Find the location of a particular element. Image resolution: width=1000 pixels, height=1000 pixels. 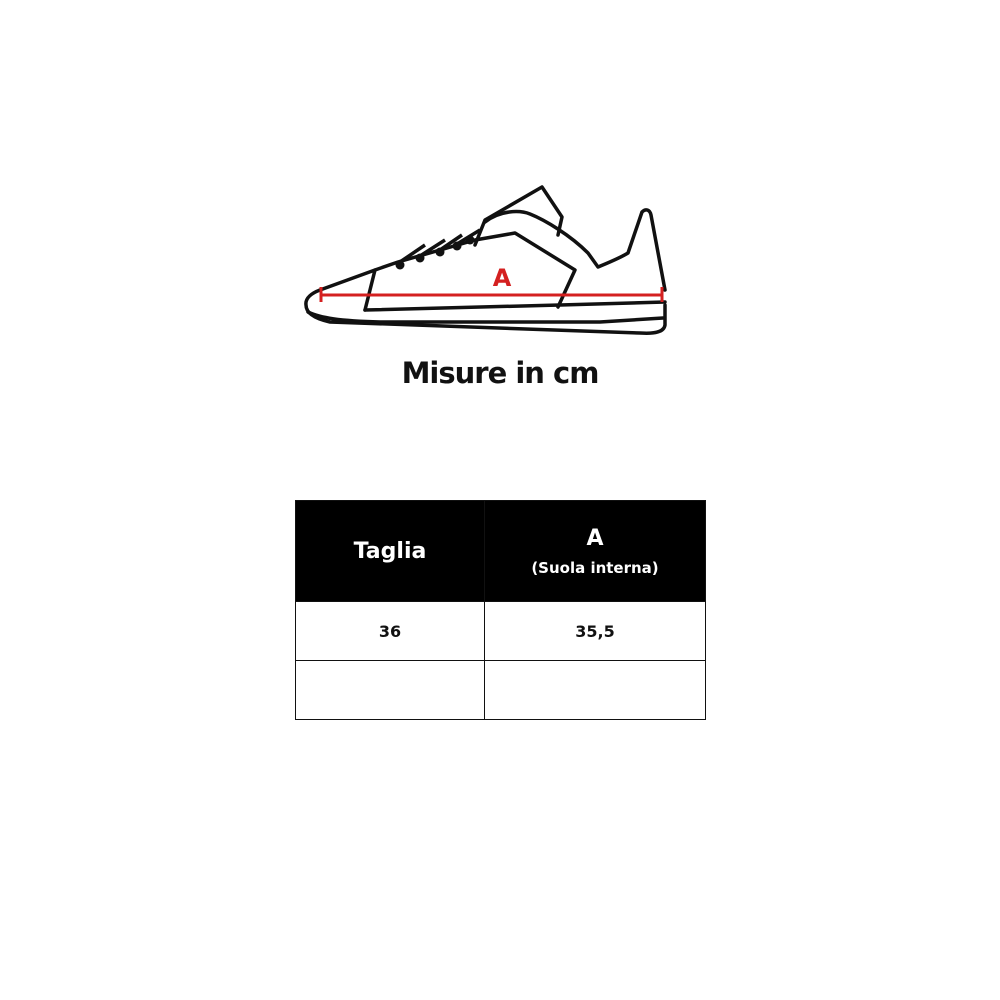

shoe-diagram: A is located at coordinates (485, 260).